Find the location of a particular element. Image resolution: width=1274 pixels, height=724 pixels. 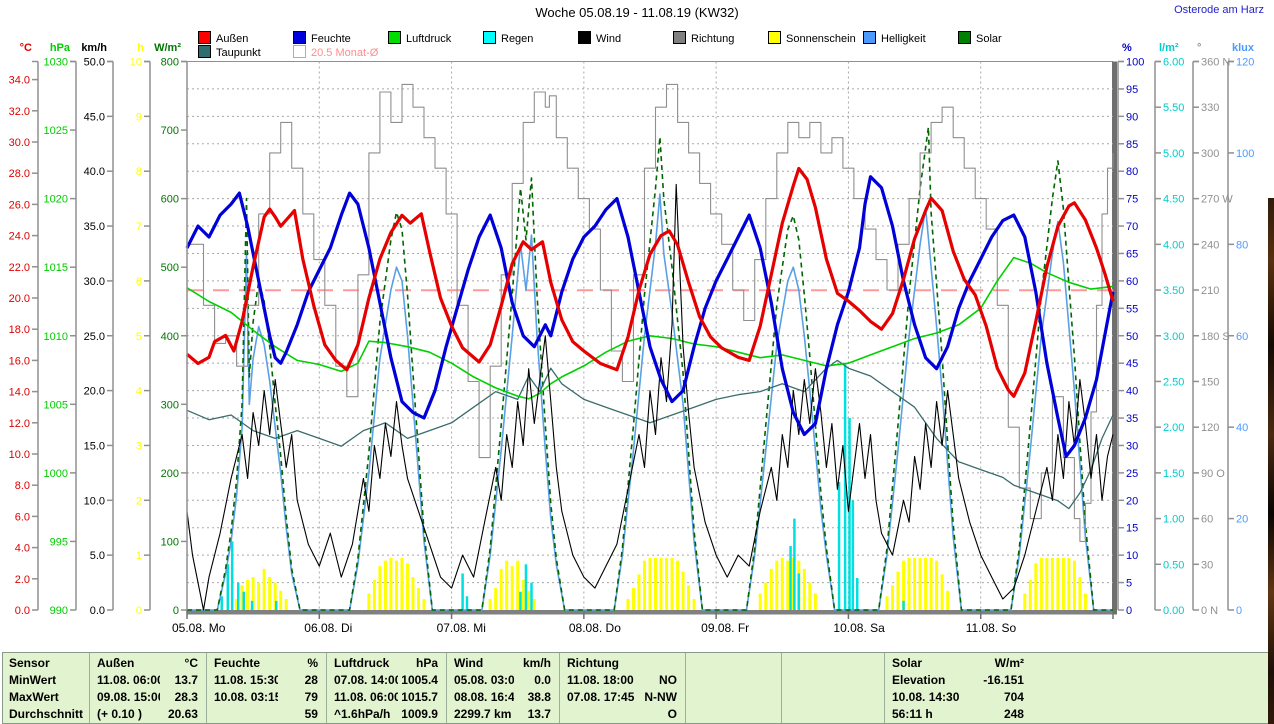

table-max-value: N-NW is located at coordinates (660, 697).